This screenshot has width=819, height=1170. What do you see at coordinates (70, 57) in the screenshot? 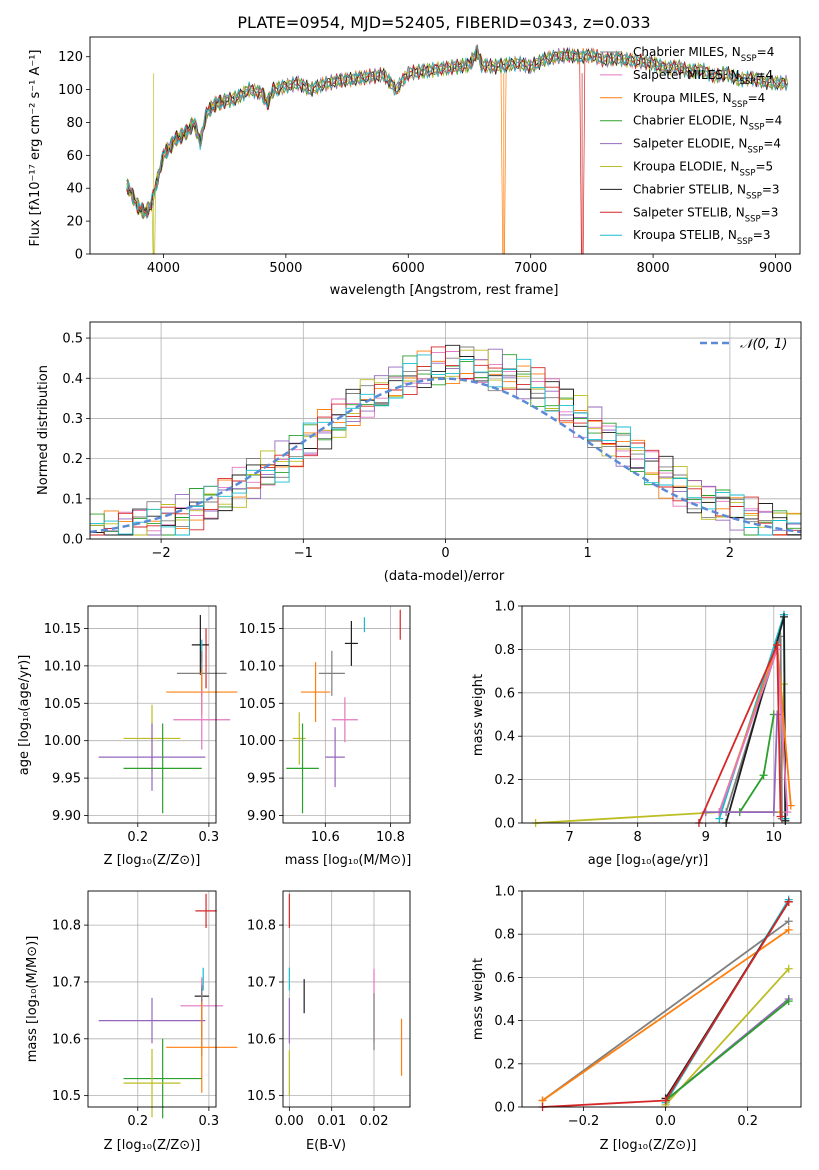
I see `y-tick-label: 120` at bounding box center [70, 57].